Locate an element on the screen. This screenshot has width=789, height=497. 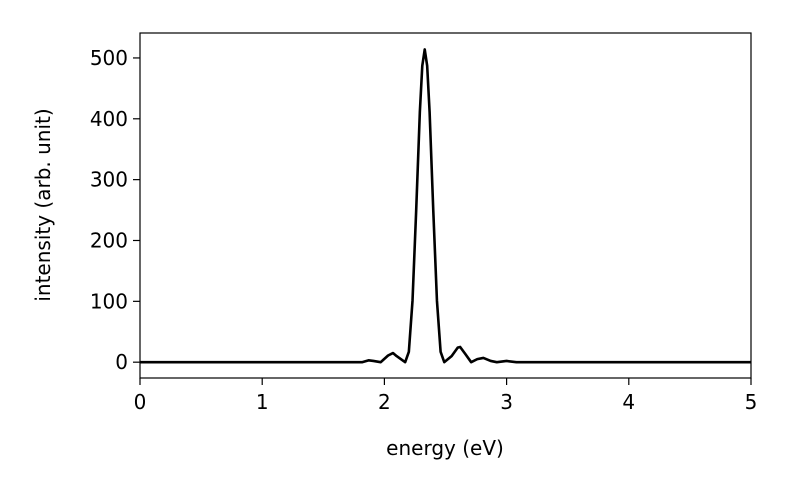
y-tick-label: 300 is located at coordinates (109, 180).